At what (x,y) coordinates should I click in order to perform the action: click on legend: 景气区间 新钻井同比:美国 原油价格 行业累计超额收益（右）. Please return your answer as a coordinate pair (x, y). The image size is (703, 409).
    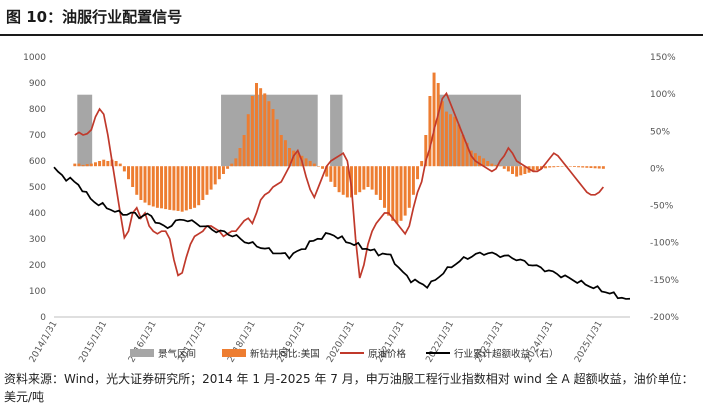
    Looking at the image, I should click on (344, 354).